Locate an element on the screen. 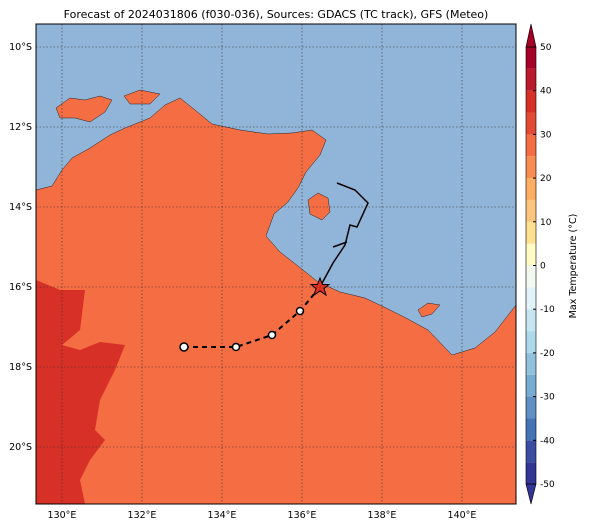 The image size is (591, 532). current-position is located at coordinates (320, 286).